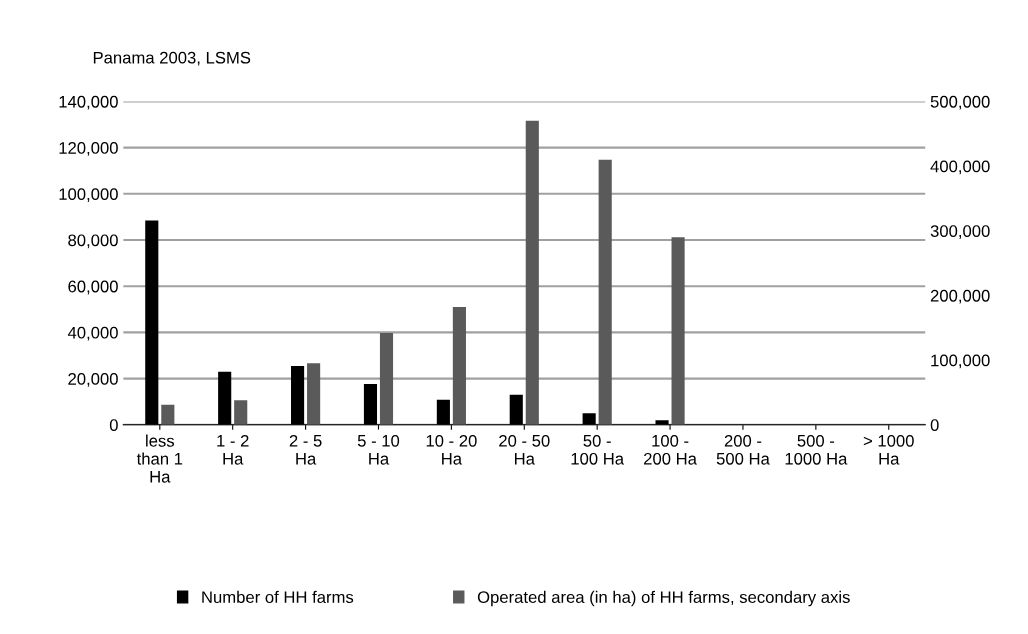 The height and width of the screenshot is (634, 1028). I want to click on y2-tick-label: 0, so click(934, 425).